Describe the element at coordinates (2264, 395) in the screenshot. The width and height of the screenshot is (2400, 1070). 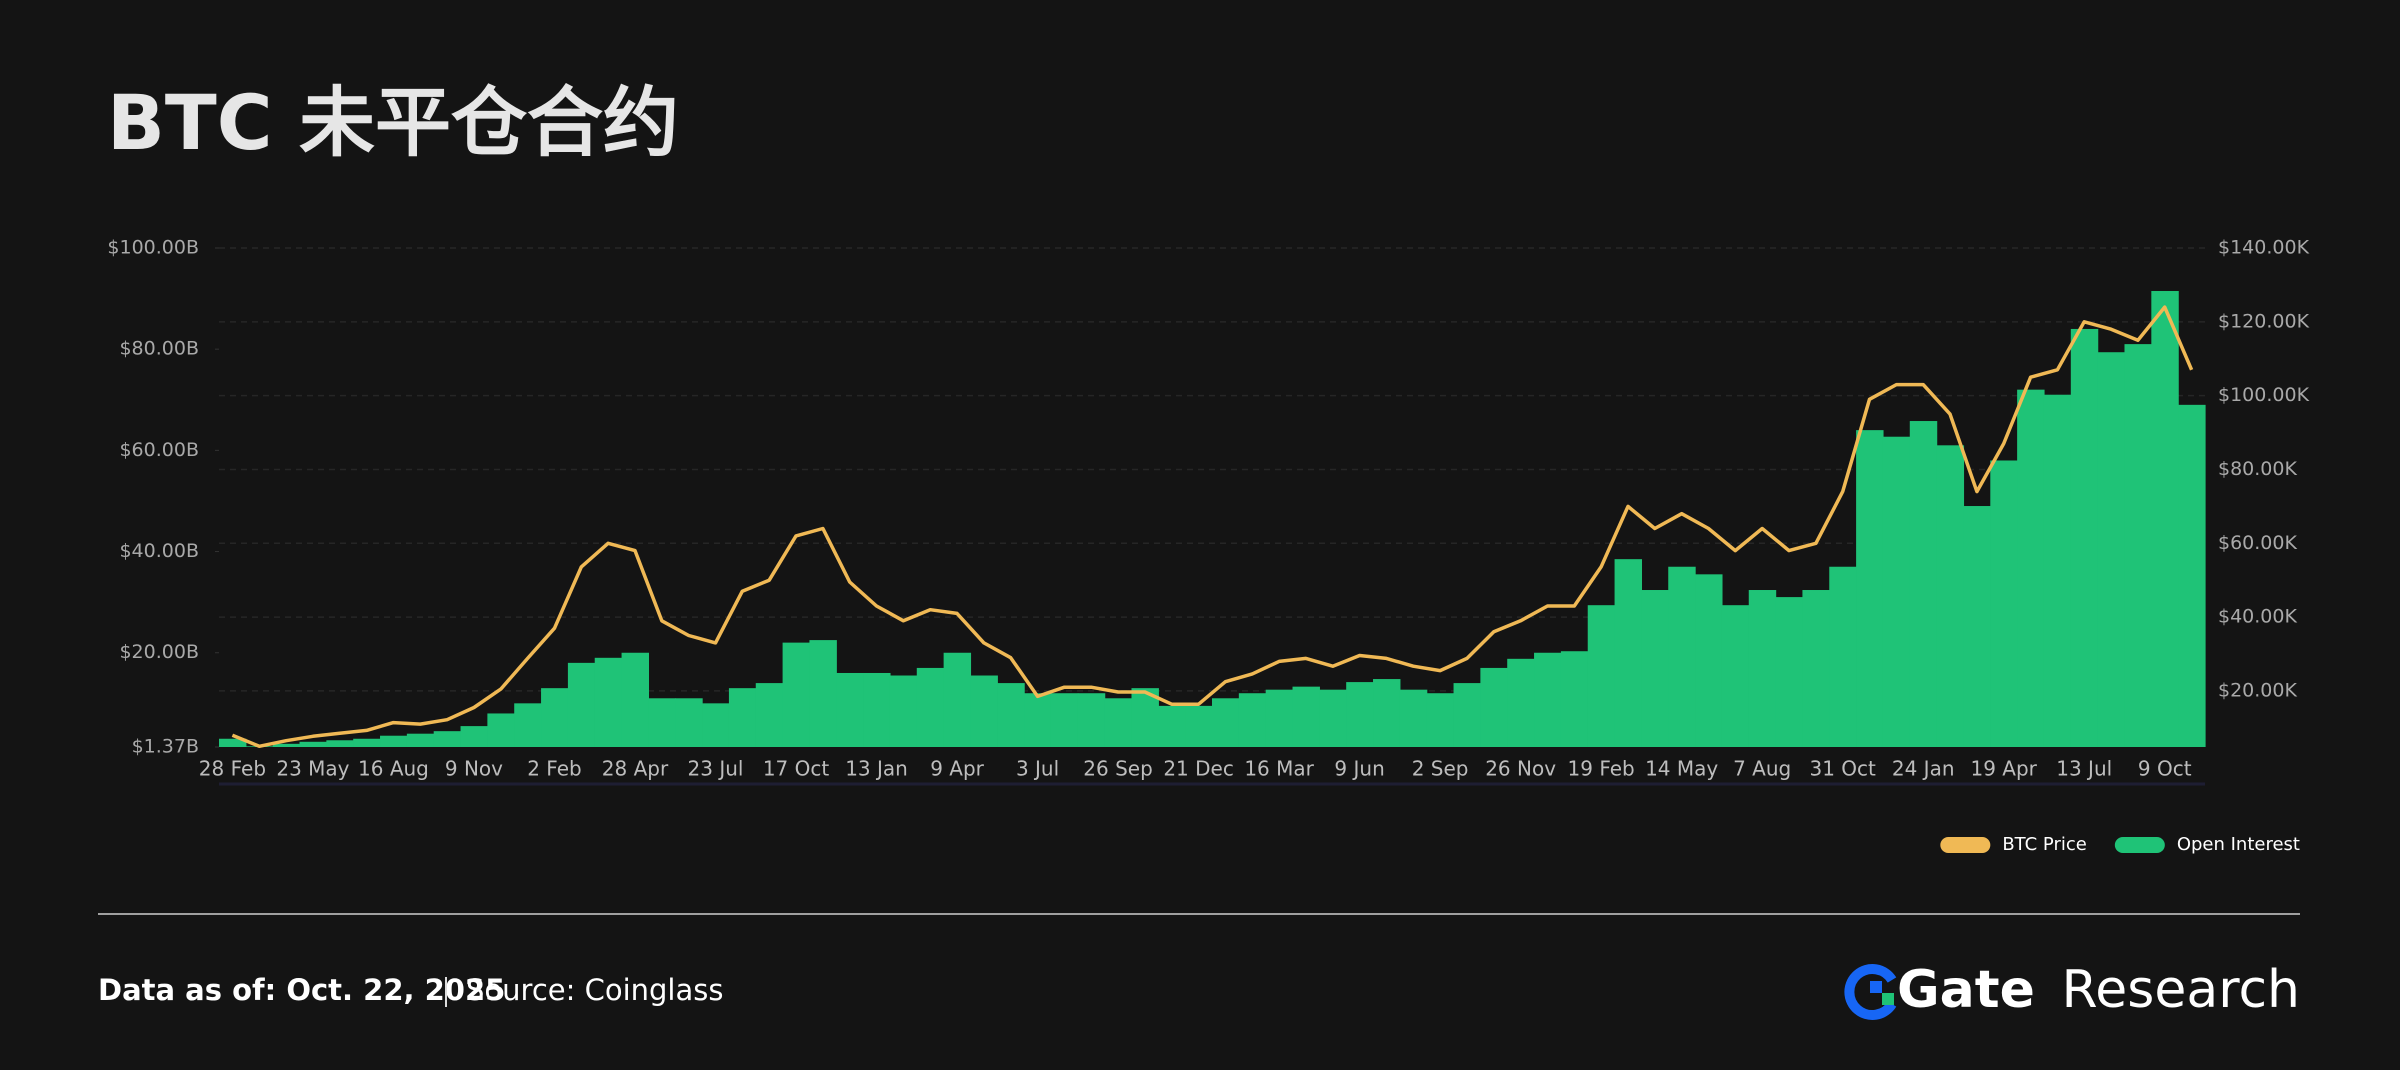
I see `y2-tick-label: $100.00K` at that location.